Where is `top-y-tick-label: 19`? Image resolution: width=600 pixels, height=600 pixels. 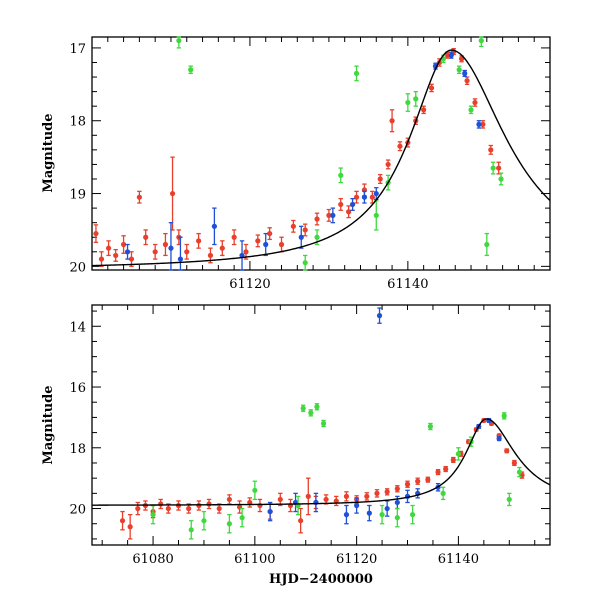 top-y-tick-label: 19 is located at coordinates (77, 195).